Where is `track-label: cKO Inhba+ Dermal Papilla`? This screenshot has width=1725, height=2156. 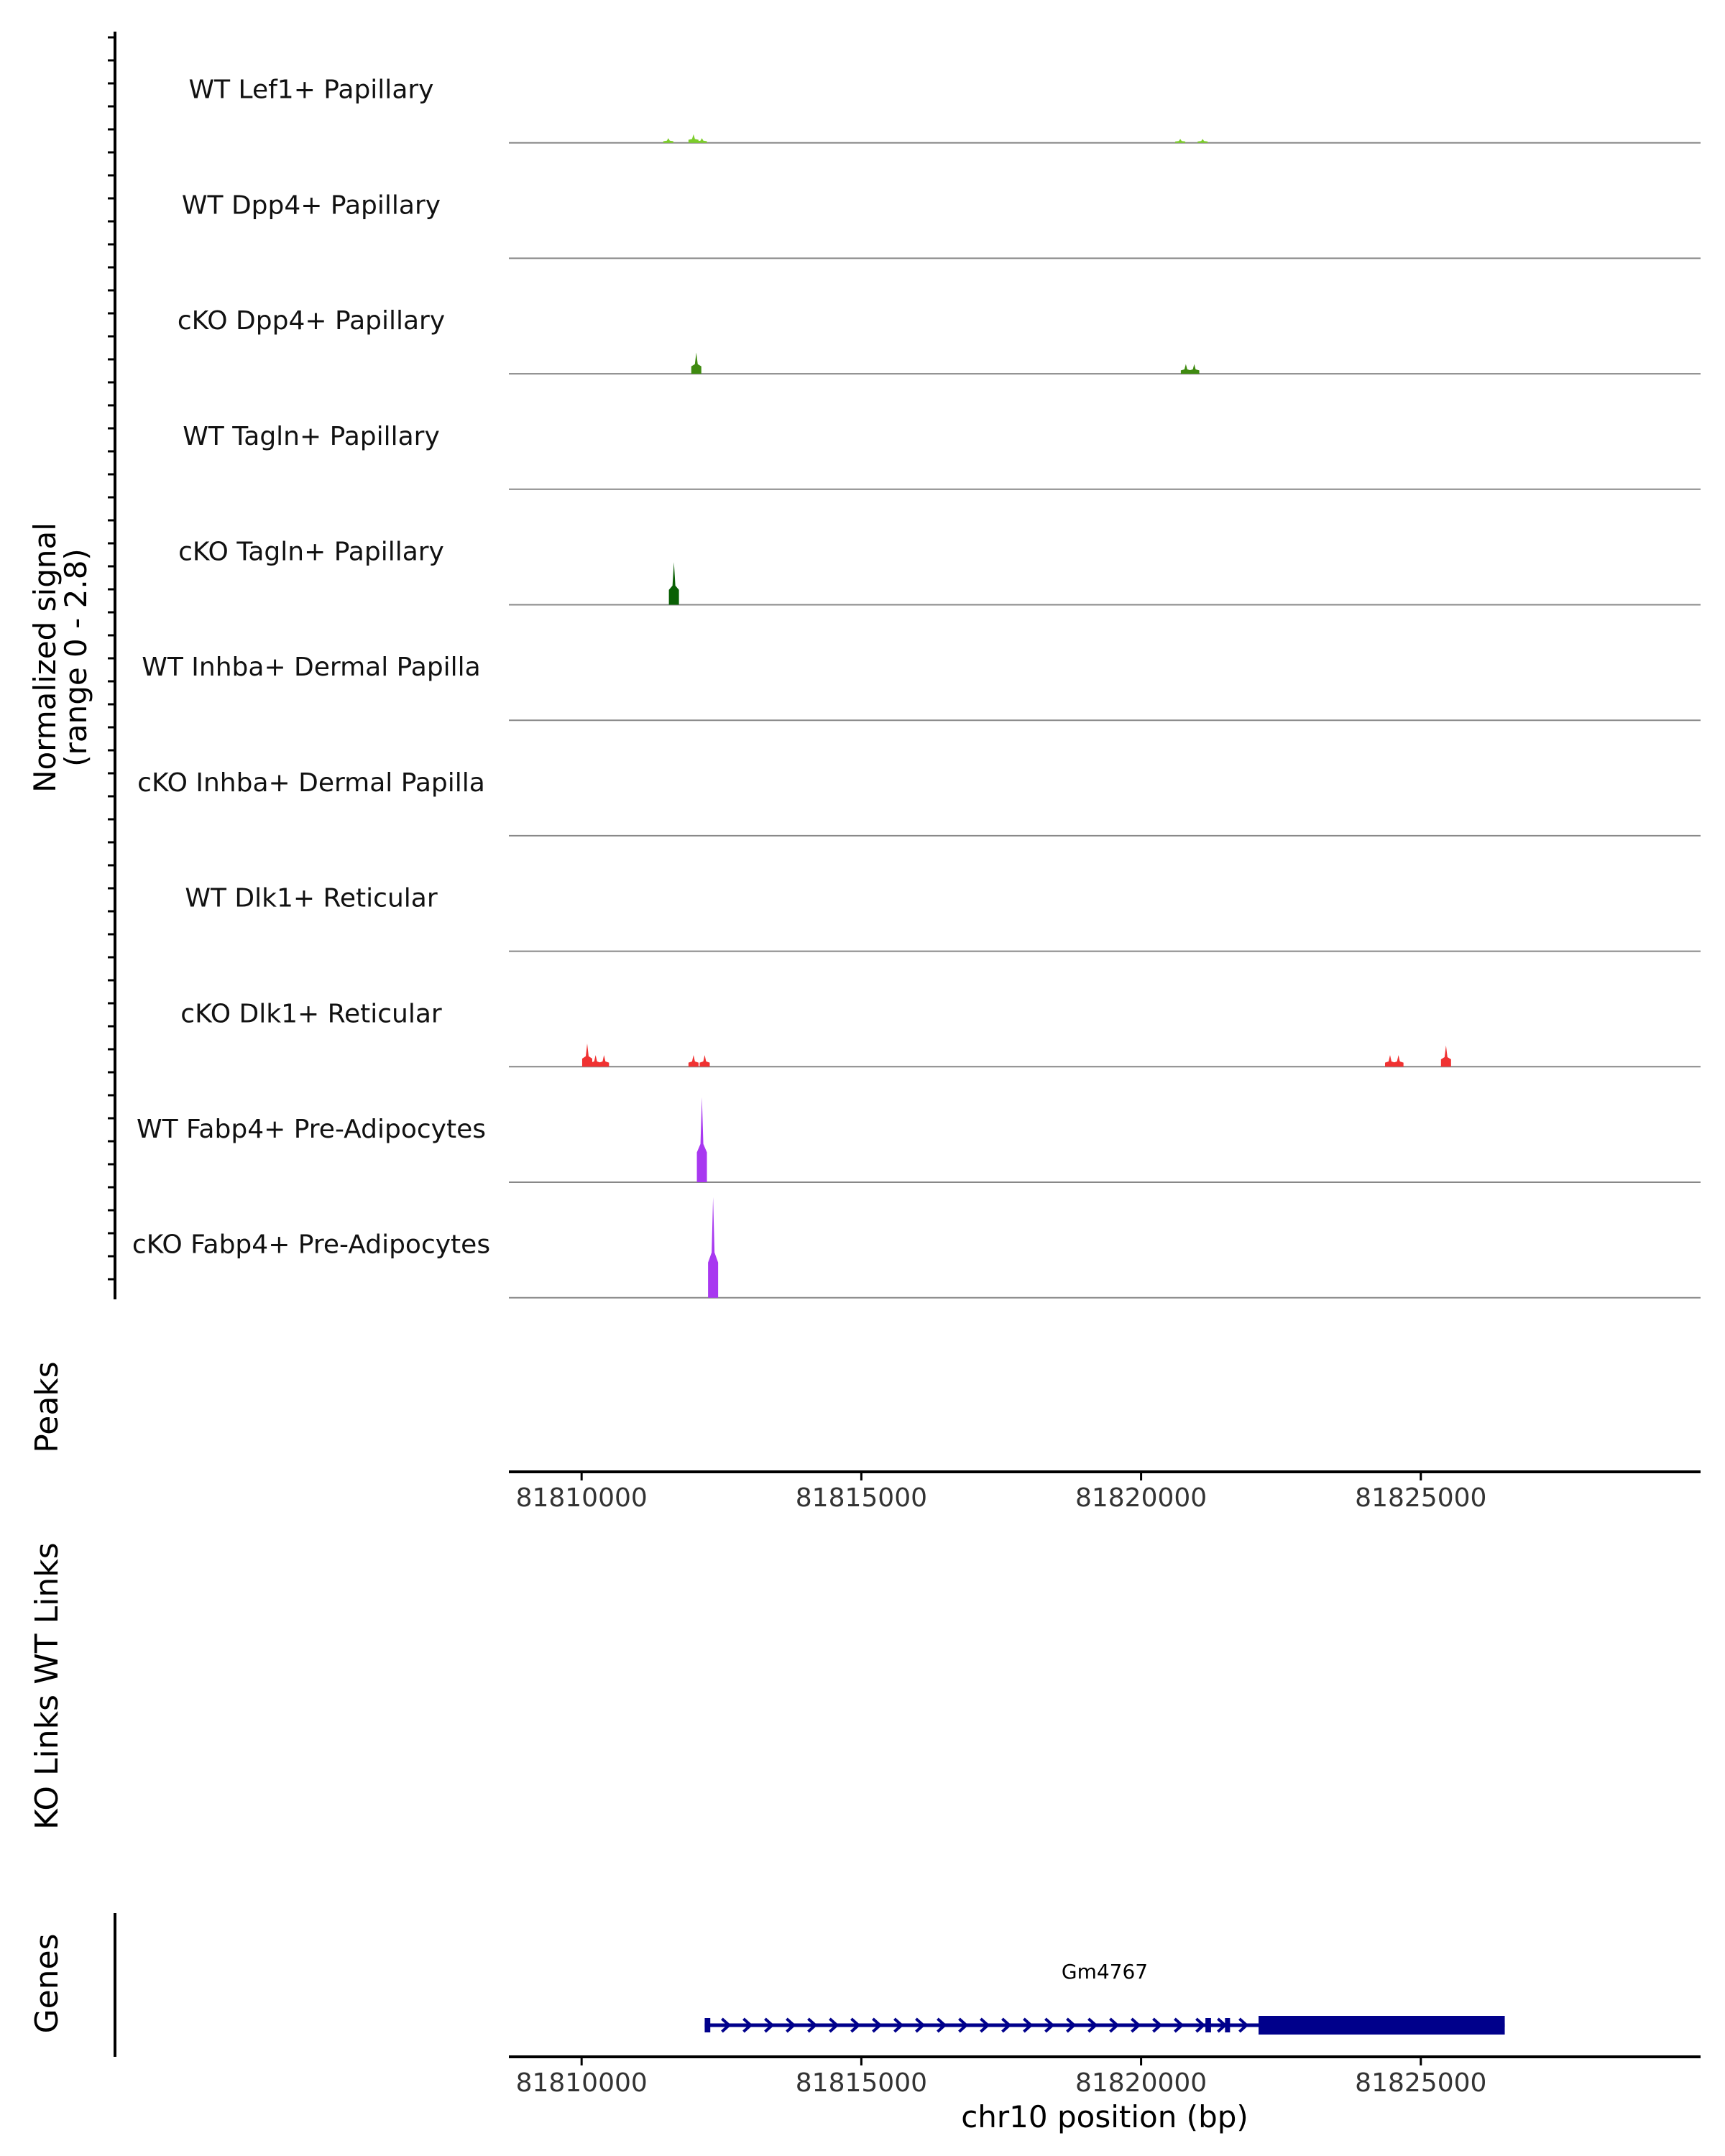
track-label: cKO Inhba+ Dermal Papilla is located at coordinates (311, 783).